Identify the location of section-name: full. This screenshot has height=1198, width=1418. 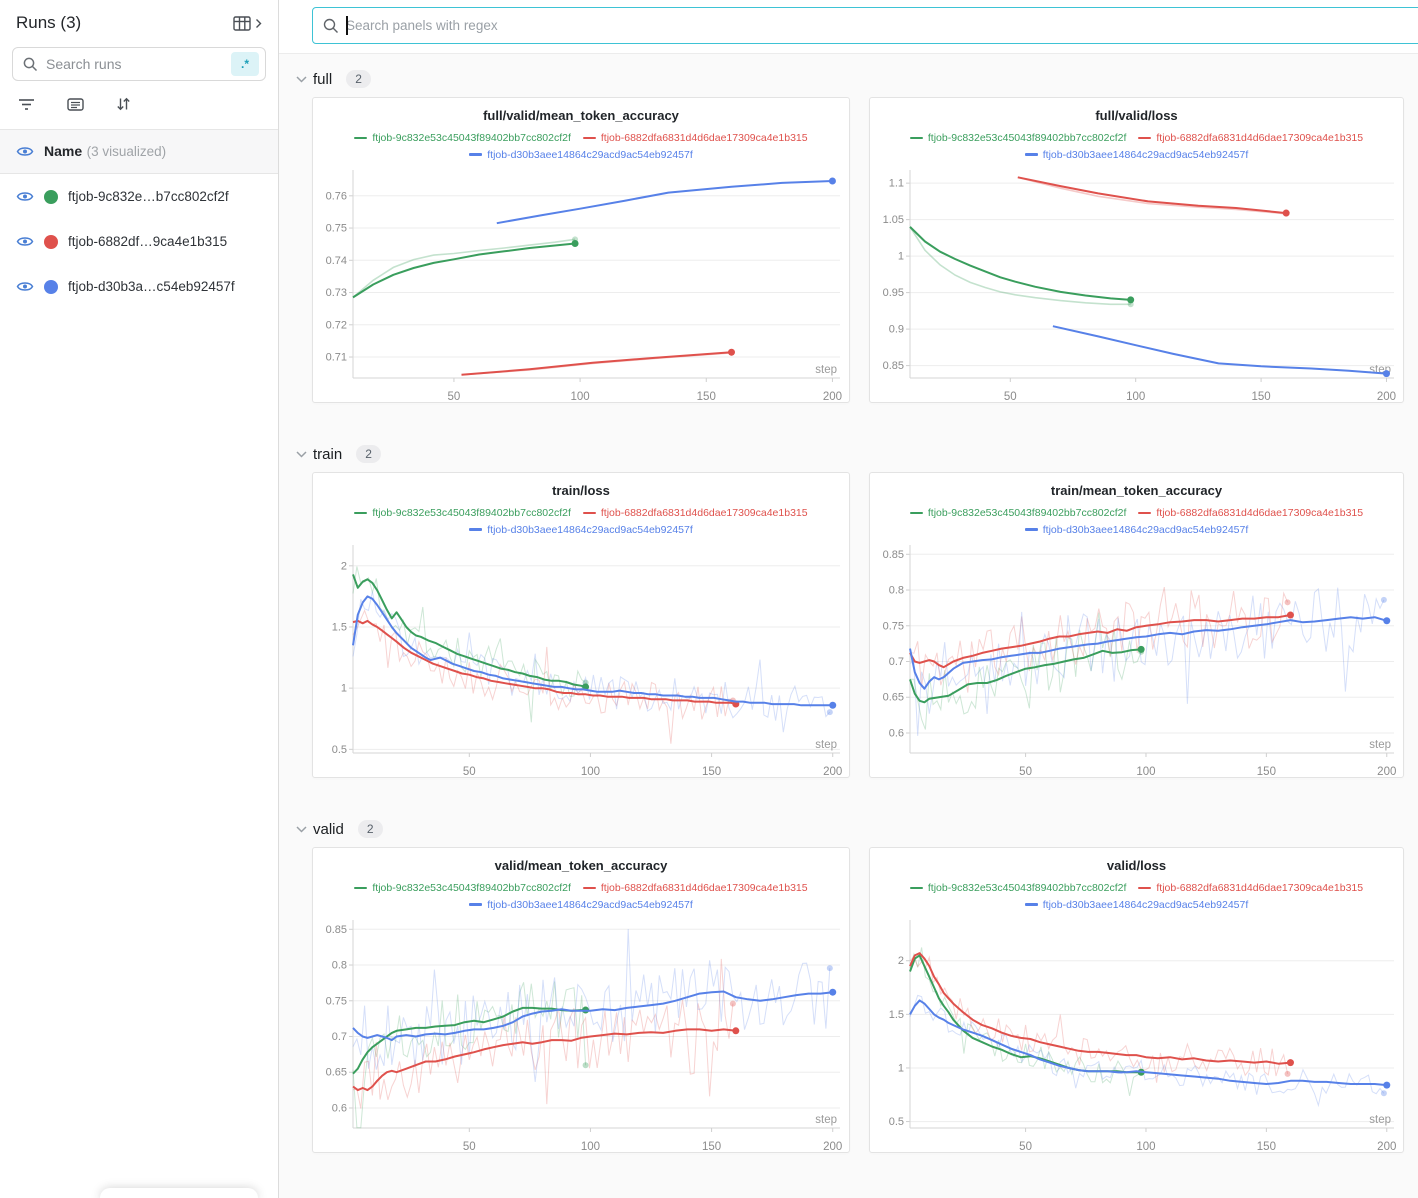
(323, 79).